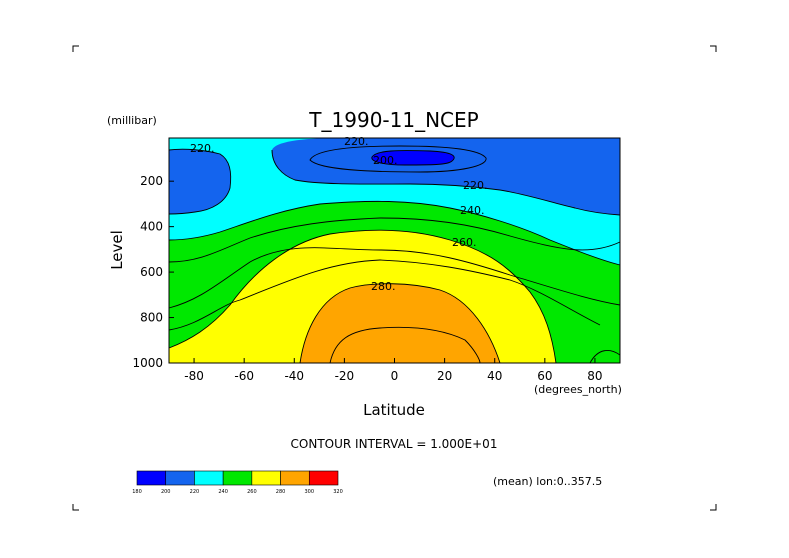  What do you see at coordinates (151, 318) in the screenshot?
I see `y-tick-label: 800` at bounding box center [151, 318].